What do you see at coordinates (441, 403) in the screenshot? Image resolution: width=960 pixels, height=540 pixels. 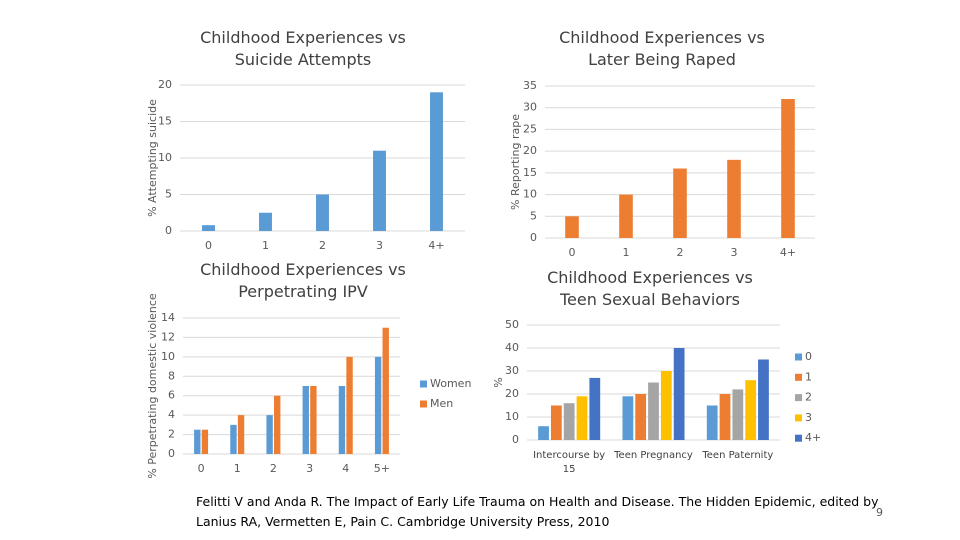 I see `legend-label: Men` at bounding box center [441, 403].